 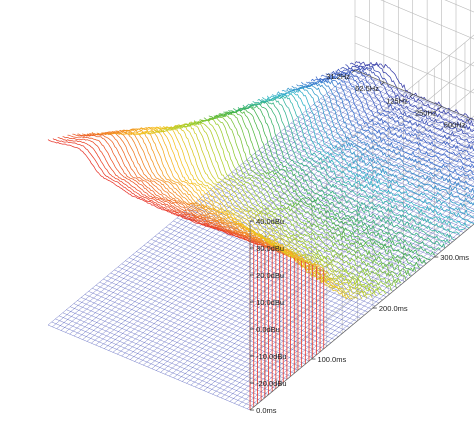 I want to click on level-tick-label: 30.0dBu, so click(x=270, y=248).